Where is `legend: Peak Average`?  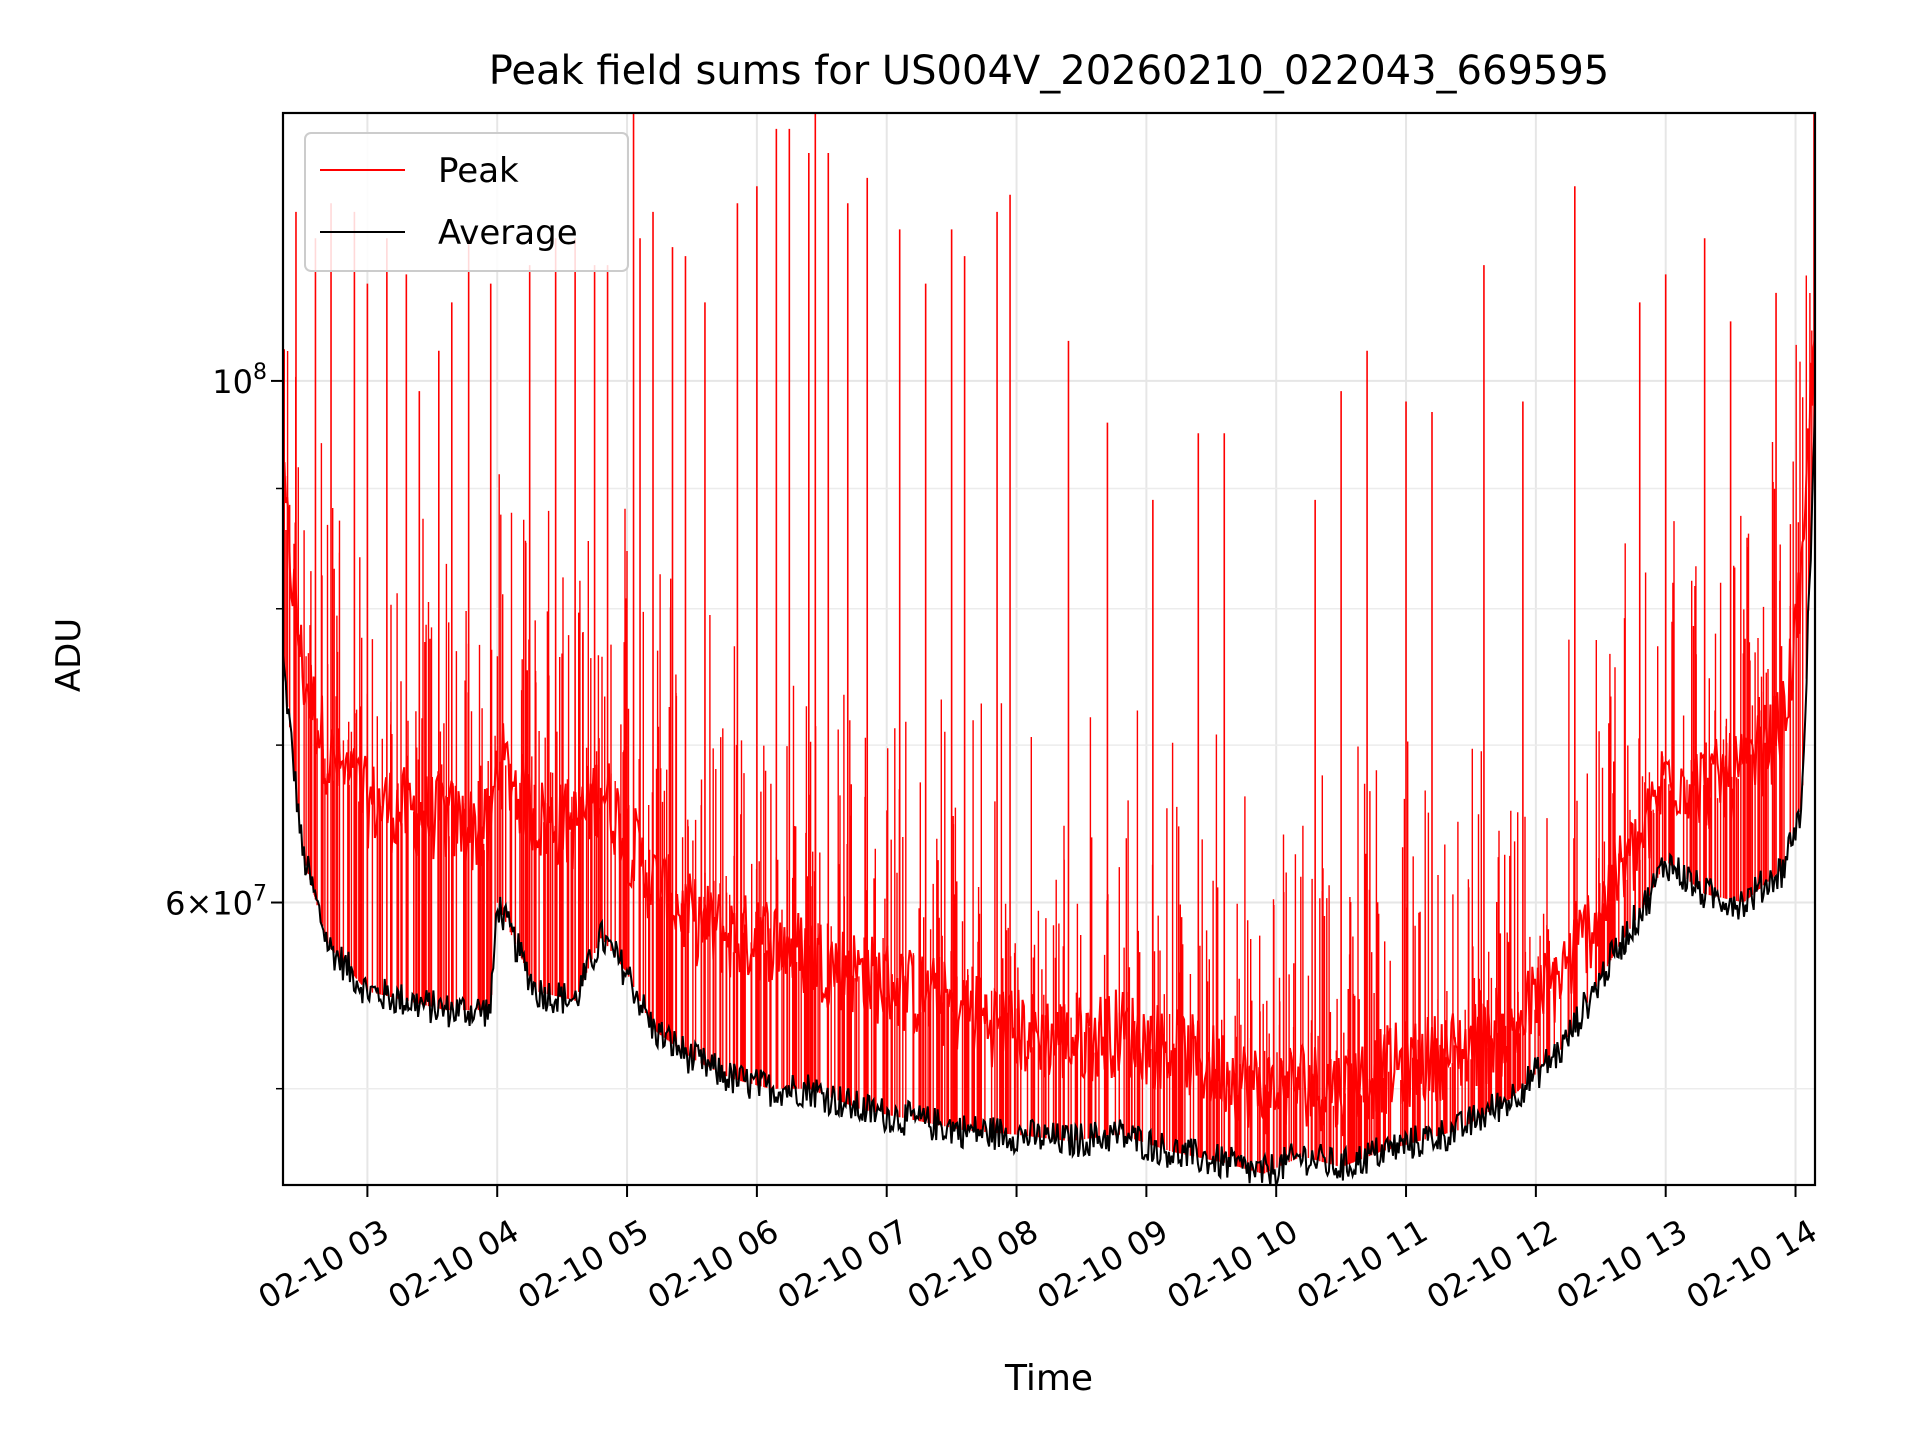 legend: Peak Average is located at coordinates (466, 202).